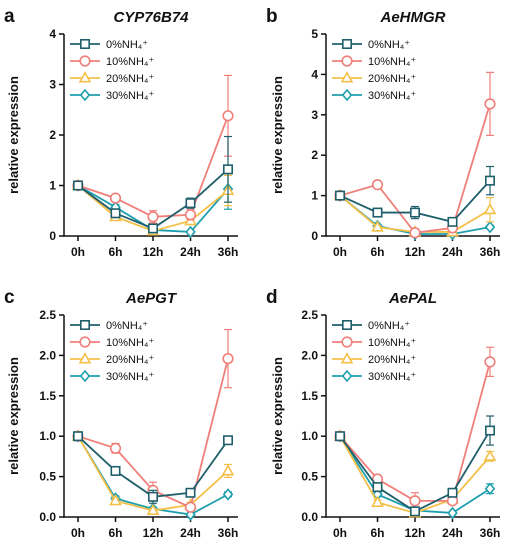  I want to click on y-tick-label: 1, so click(52, 186).